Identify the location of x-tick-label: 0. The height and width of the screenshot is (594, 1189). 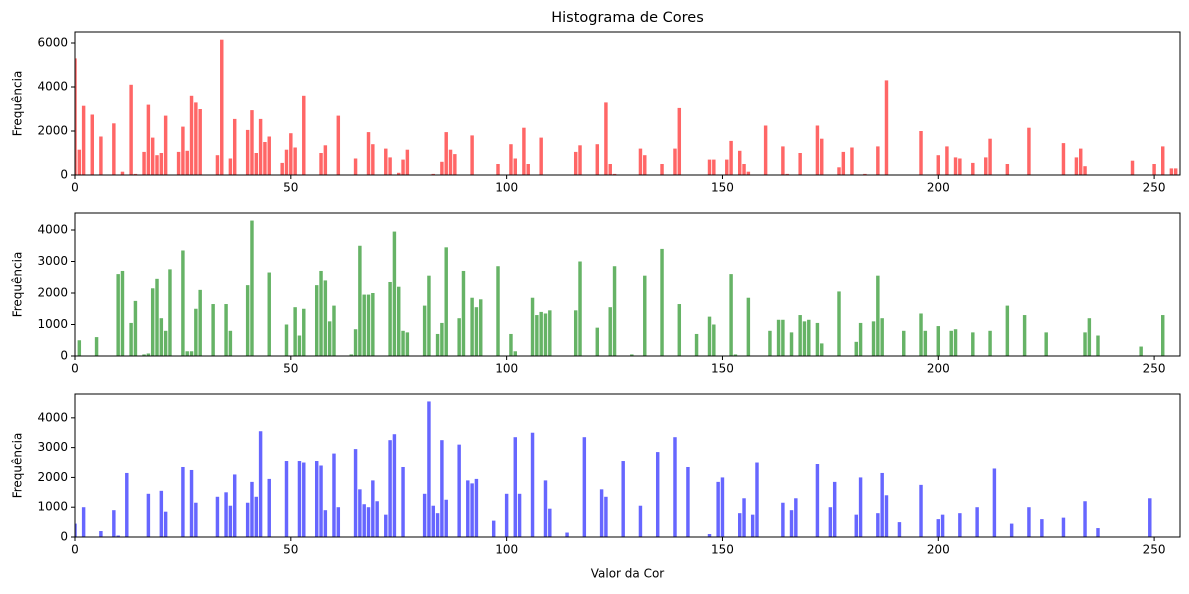
(75, 369).